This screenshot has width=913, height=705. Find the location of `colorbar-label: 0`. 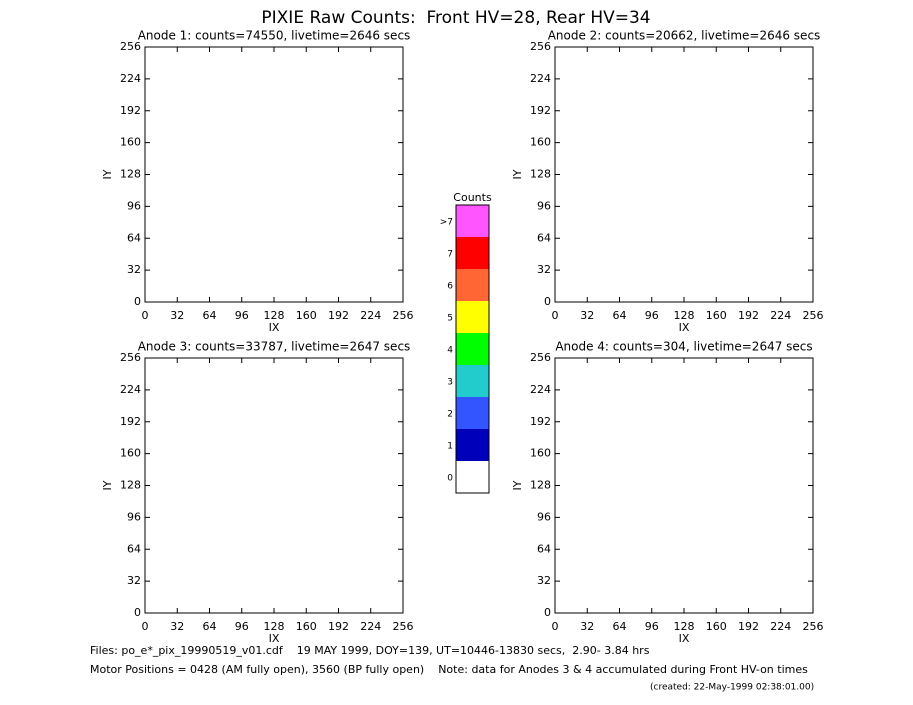

colorbar-label: 0 is located at coordinates (450, 479).